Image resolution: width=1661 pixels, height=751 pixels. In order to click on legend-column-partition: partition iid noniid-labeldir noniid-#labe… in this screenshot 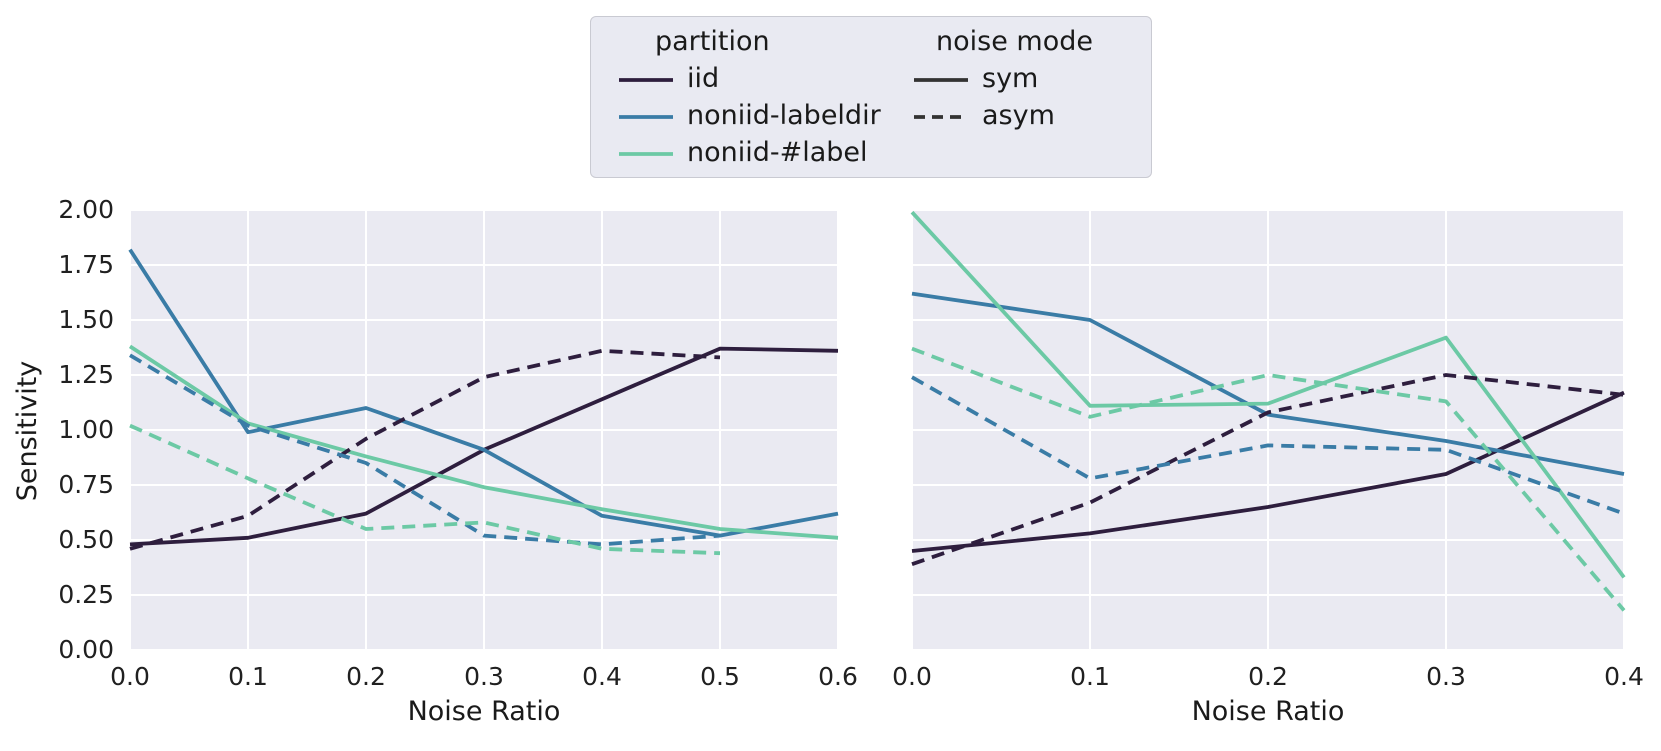, I will do `click(750, 97)`.